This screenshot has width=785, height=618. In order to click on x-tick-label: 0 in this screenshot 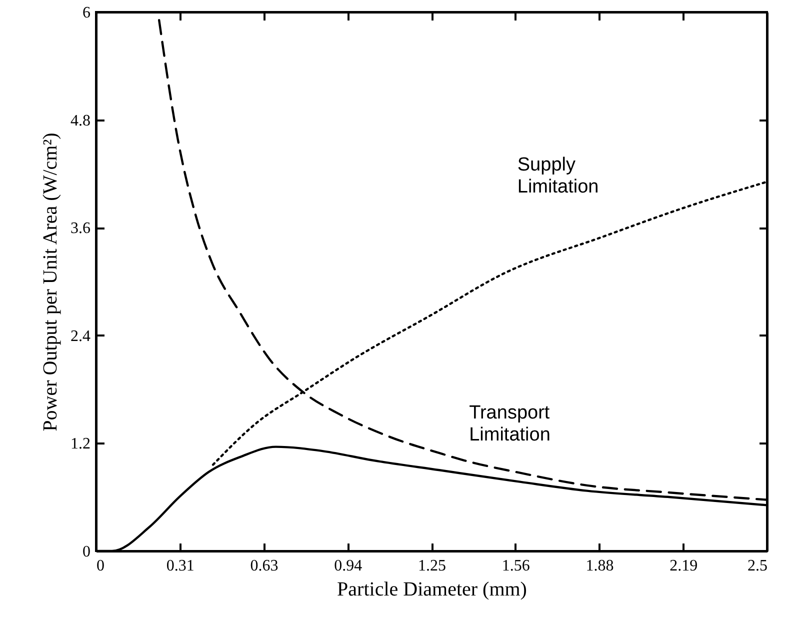, I will do `click(100, 566)`.